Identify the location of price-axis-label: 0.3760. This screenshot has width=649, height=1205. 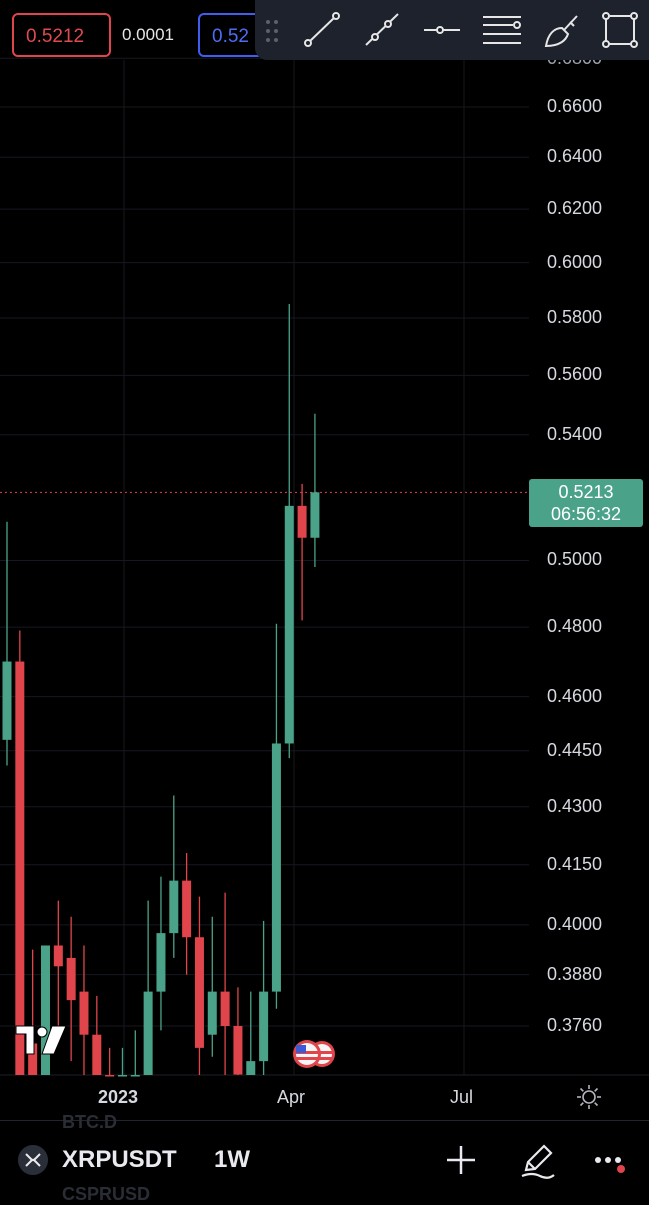
(575, 1025).